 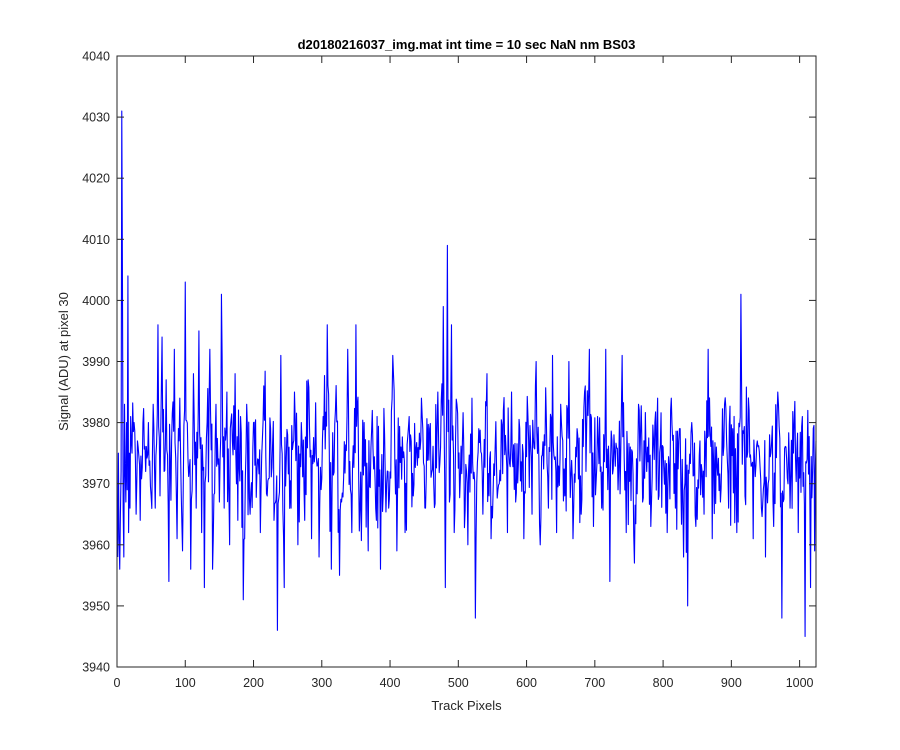 What do you see at coordinates (253, 683) in the screenshot?
I see `x-tick-label: 200` at bounding box center [253, 683].